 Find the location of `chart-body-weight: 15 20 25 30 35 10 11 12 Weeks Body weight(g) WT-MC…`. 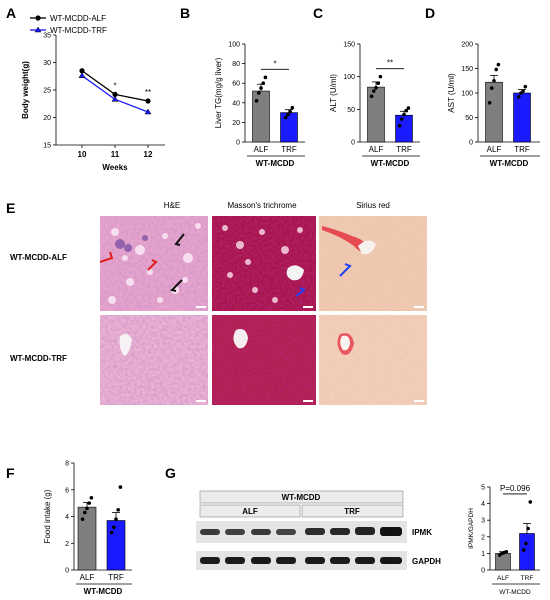

chart-body-weight: 15 20 25 30 35 10 11 12 Weeks Body weight(g) WT-MC… is located at coordinates (93, 93).